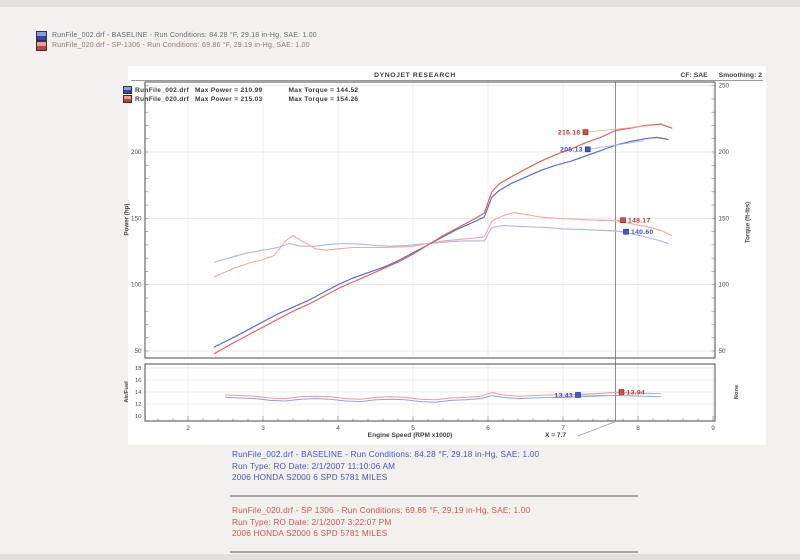  I want to click on torque-tick-label: 200, so click(724, 152).